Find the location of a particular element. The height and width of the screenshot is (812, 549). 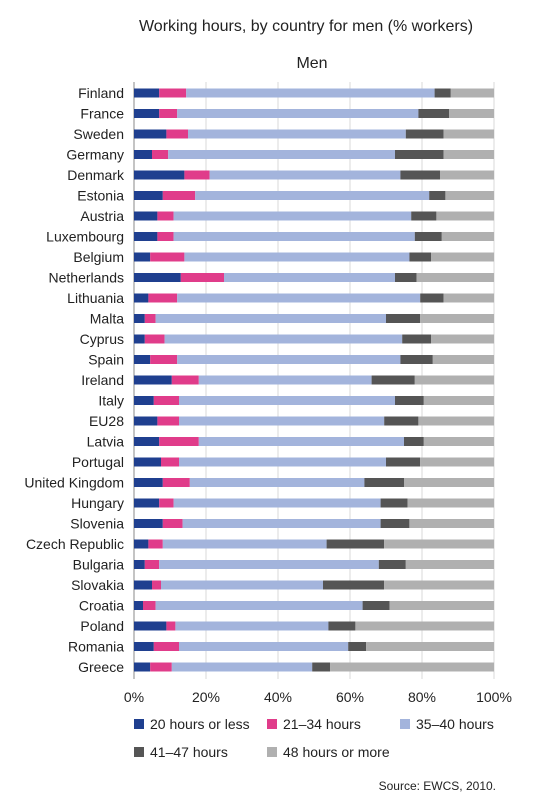

category-label: Sweden is located at coordinates (98, 134).